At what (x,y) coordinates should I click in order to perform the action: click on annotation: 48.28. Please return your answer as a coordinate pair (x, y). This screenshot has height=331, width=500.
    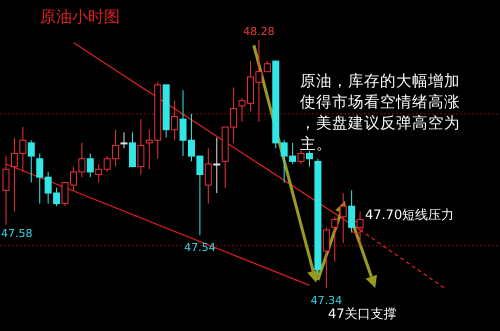
    Looking at the image, I should click on (259, 31).